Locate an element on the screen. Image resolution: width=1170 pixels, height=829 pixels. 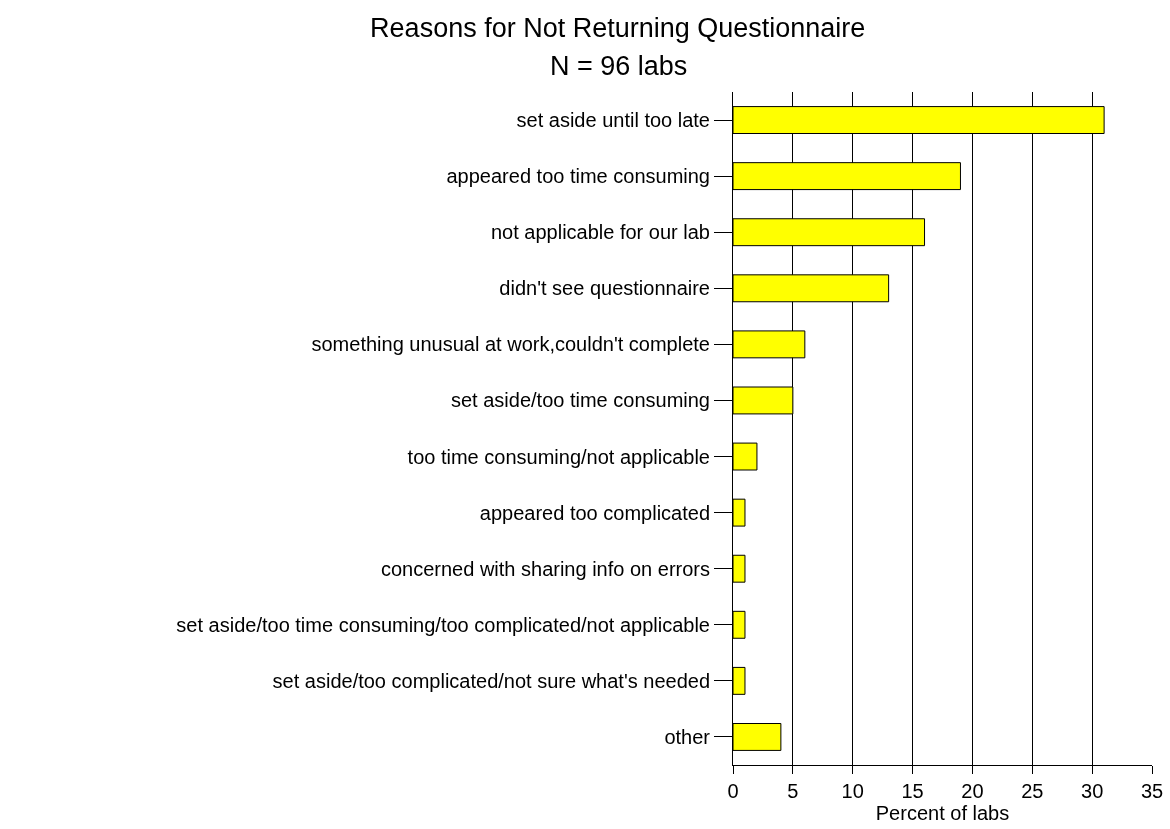
y-tick-label: set aside/too time consuming is located at coordinates (580, 400).